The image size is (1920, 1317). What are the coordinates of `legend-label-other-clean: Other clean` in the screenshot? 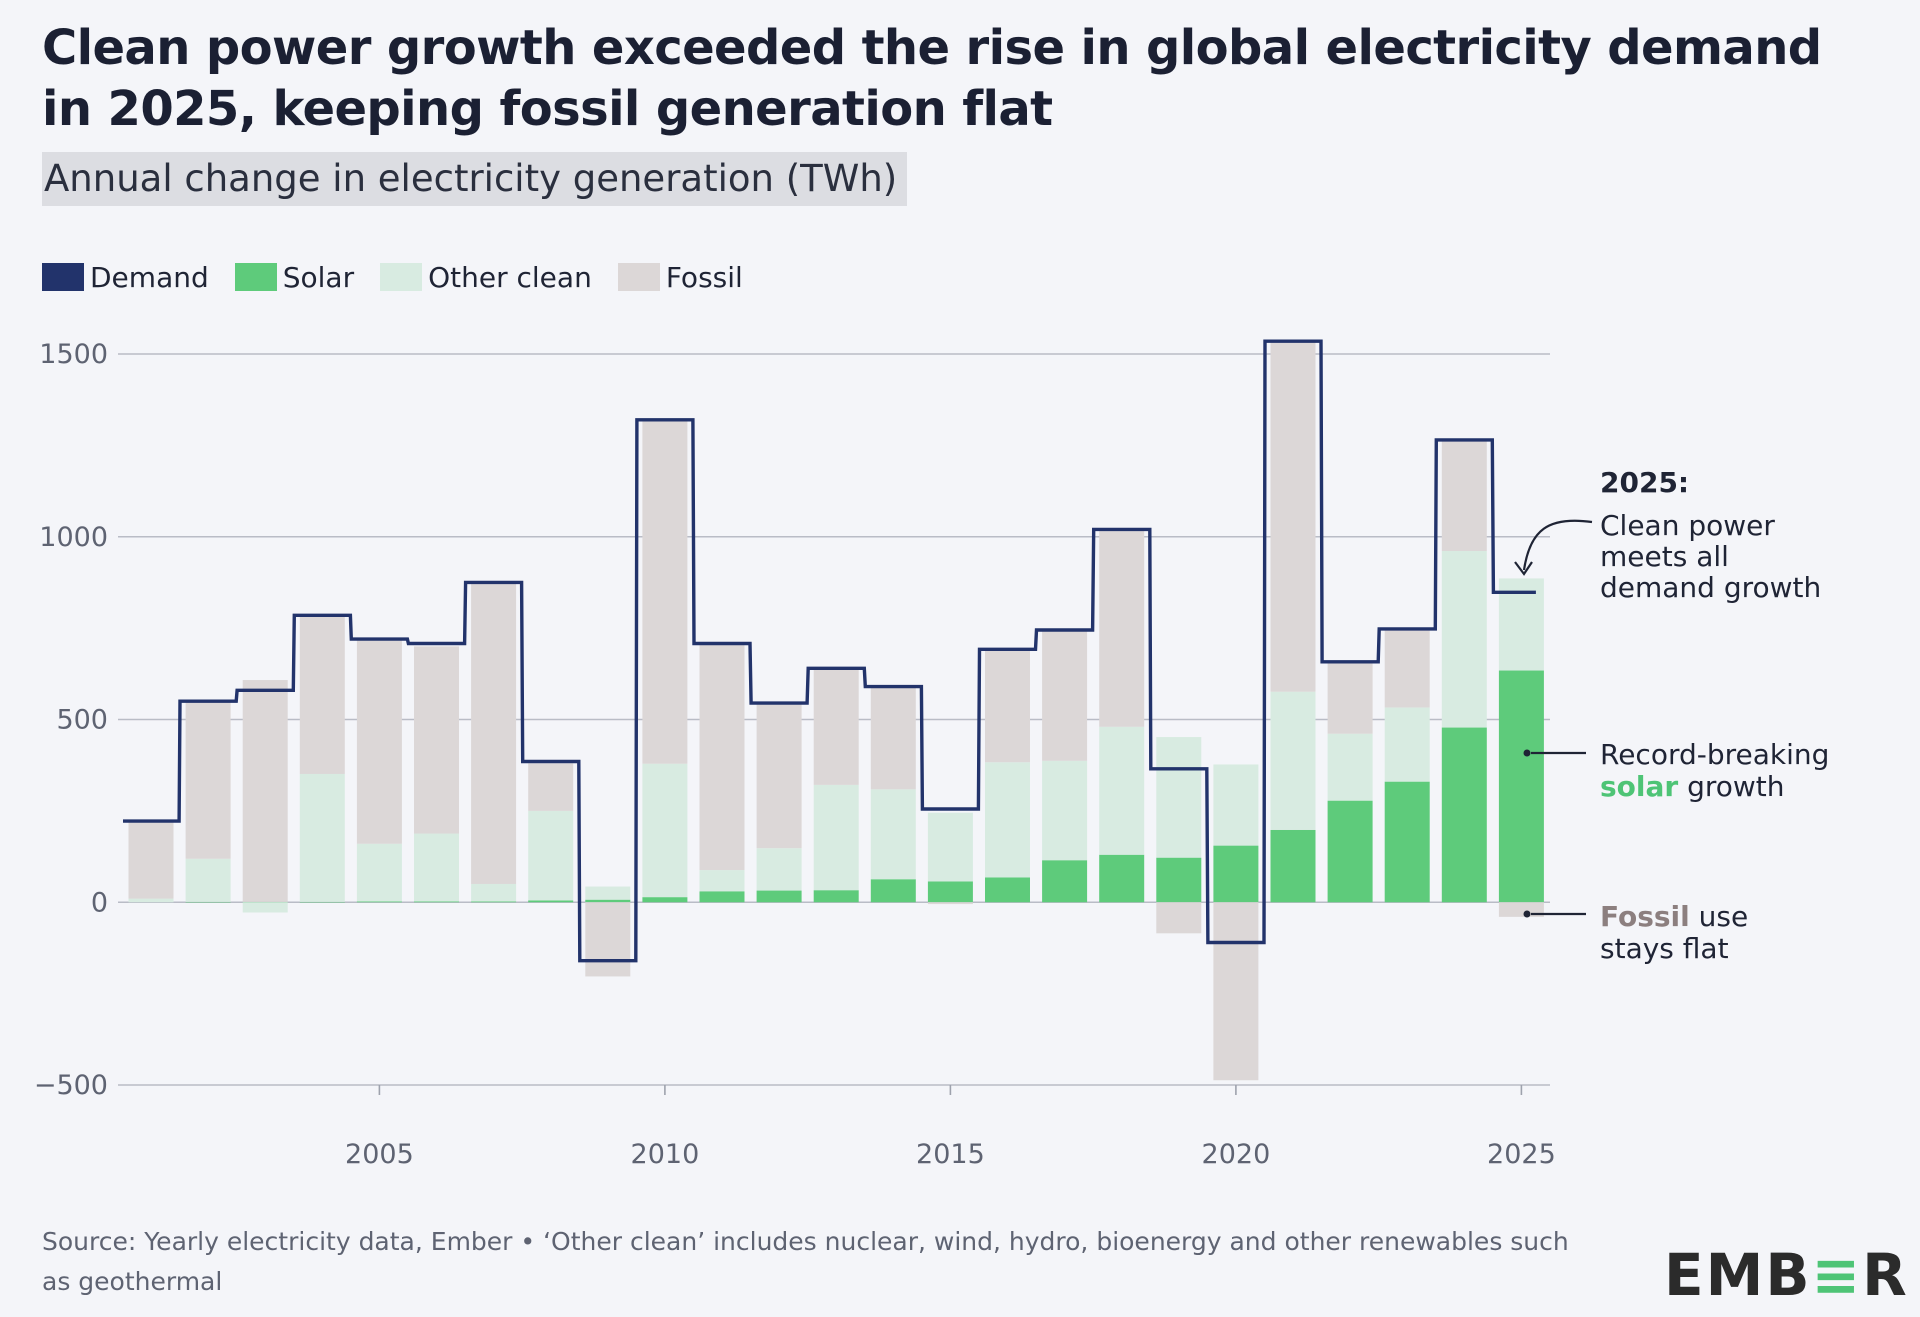 It's located at (510, 277).